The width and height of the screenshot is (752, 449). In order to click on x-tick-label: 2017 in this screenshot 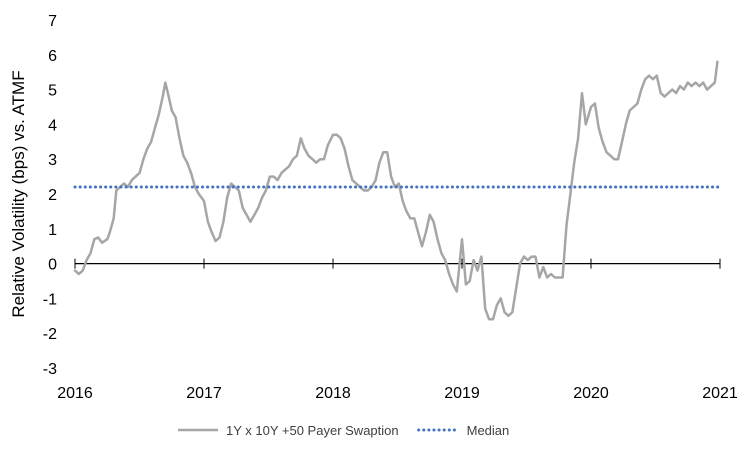, I will do `click(204, 393)`.